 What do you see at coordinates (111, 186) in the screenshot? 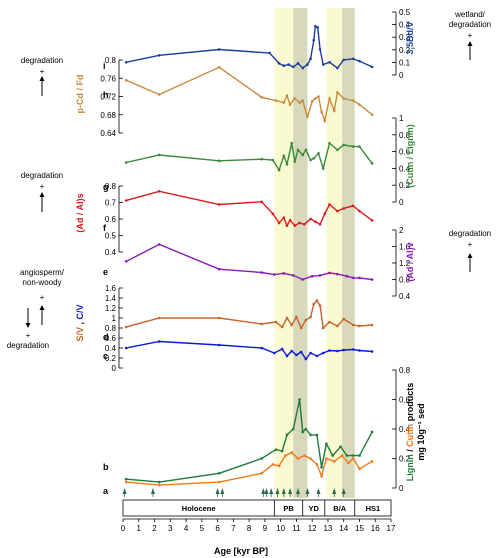
I see `tick-label-f-4: 0.8` at bounding box center [111, 186].